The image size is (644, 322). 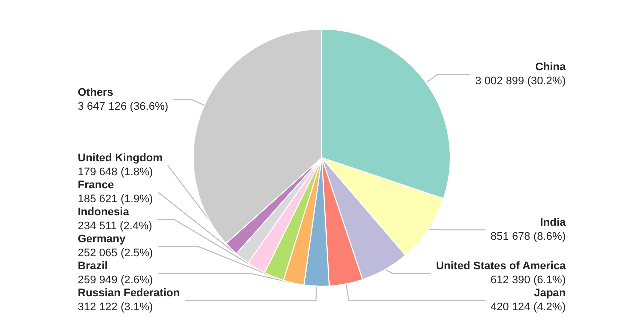 What do you see at coordinates (96, 92) in the screenshot?
I see `slice-label: Others` at bounding box center [96, 92].